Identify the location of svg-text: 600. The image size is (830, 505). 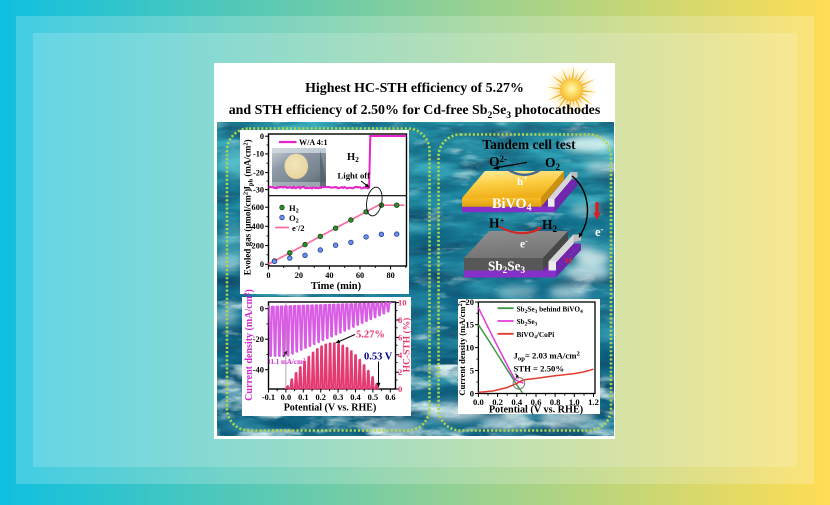
(258, 207).